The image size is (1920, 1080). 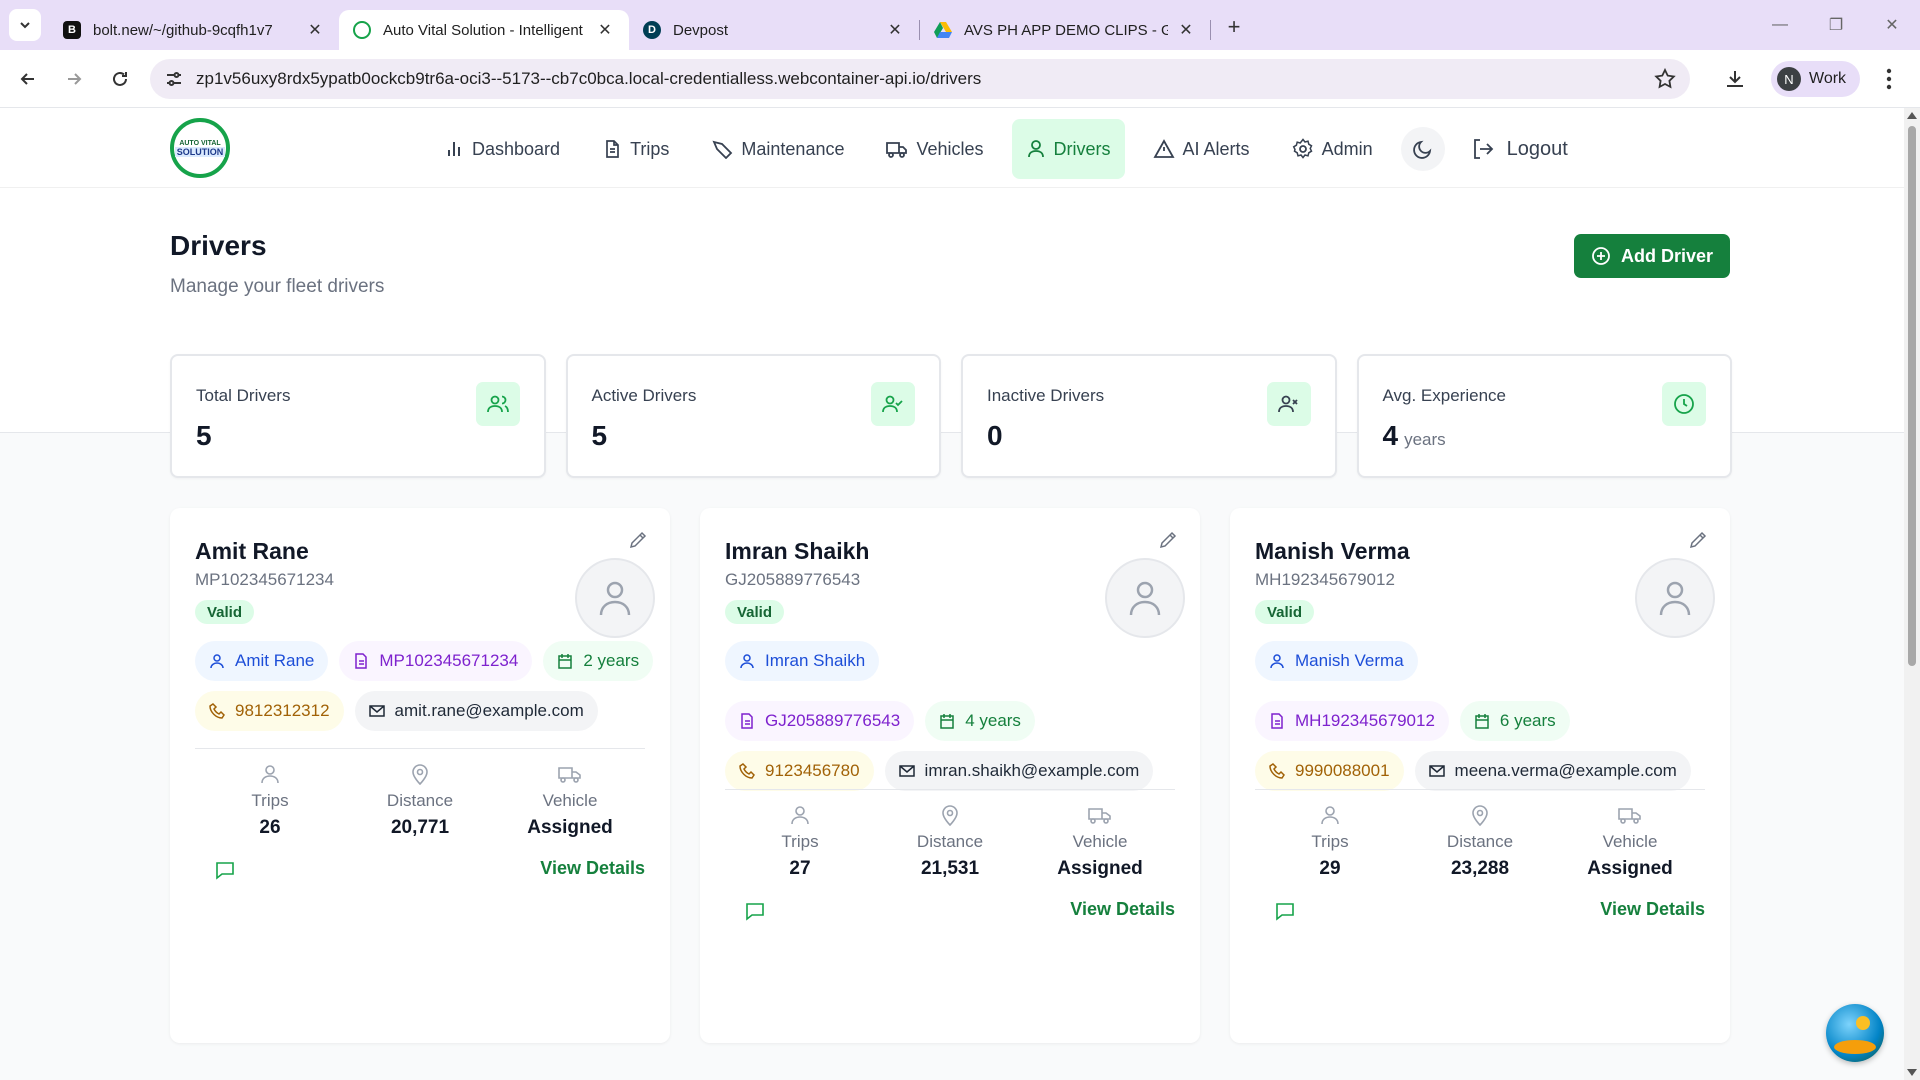 What do you see at coordinates (1889, 79) in the screenshot?
I see `more-vert-icon` at bounding box center [1889, 79].